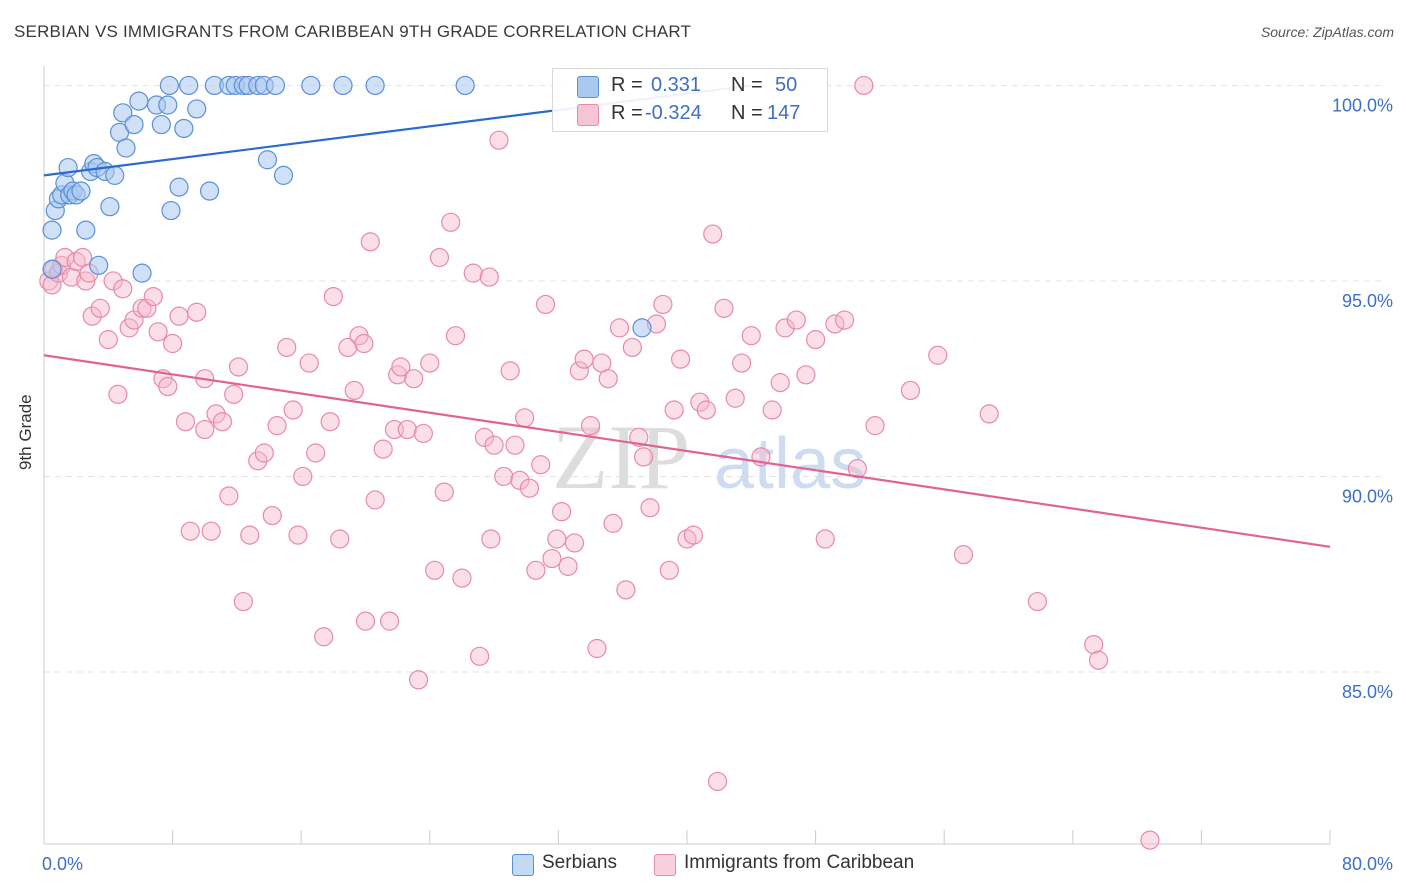 This screenshot has width=1406, height=892. What do you see at coordinates (676, 85) in the screenshot?
I see `legend-r-value: 0.331` at bounding box center [676, 85].